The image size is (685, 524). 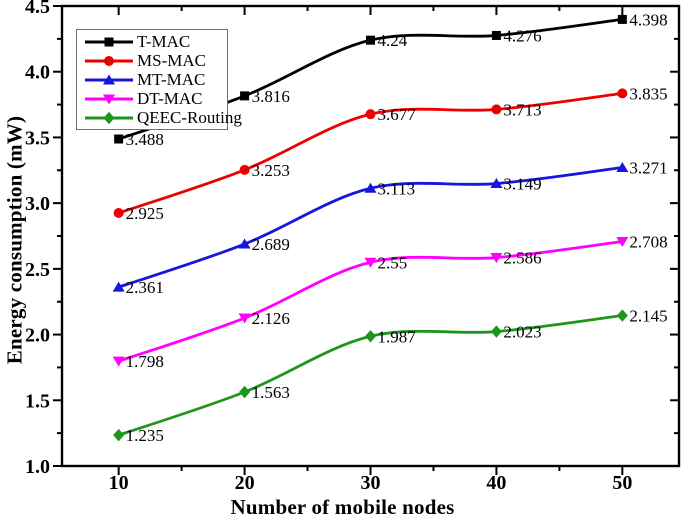 I want to click on legend-item: QEEC-Routing, so click(x=162, y=117).